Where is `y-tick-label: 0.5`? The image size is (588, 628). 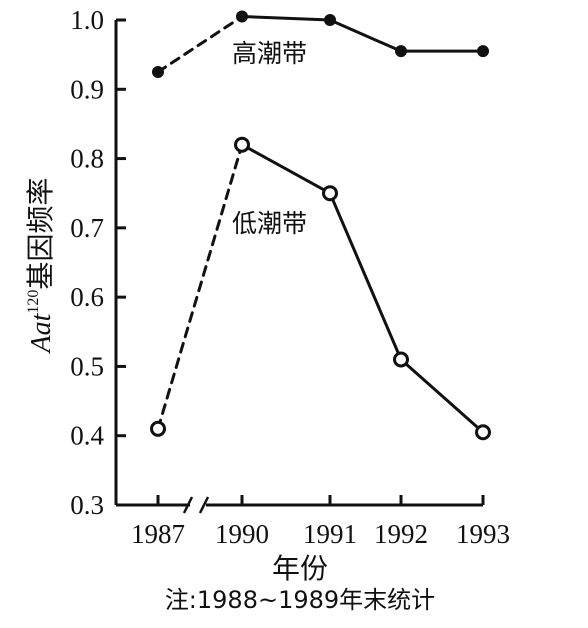
y-tick-label: 0.5 is located at coordinates (87, 366).